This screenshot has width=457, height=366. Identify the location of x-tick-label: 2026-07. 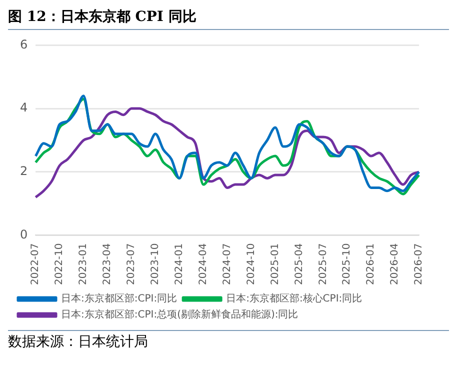
(419, 264).